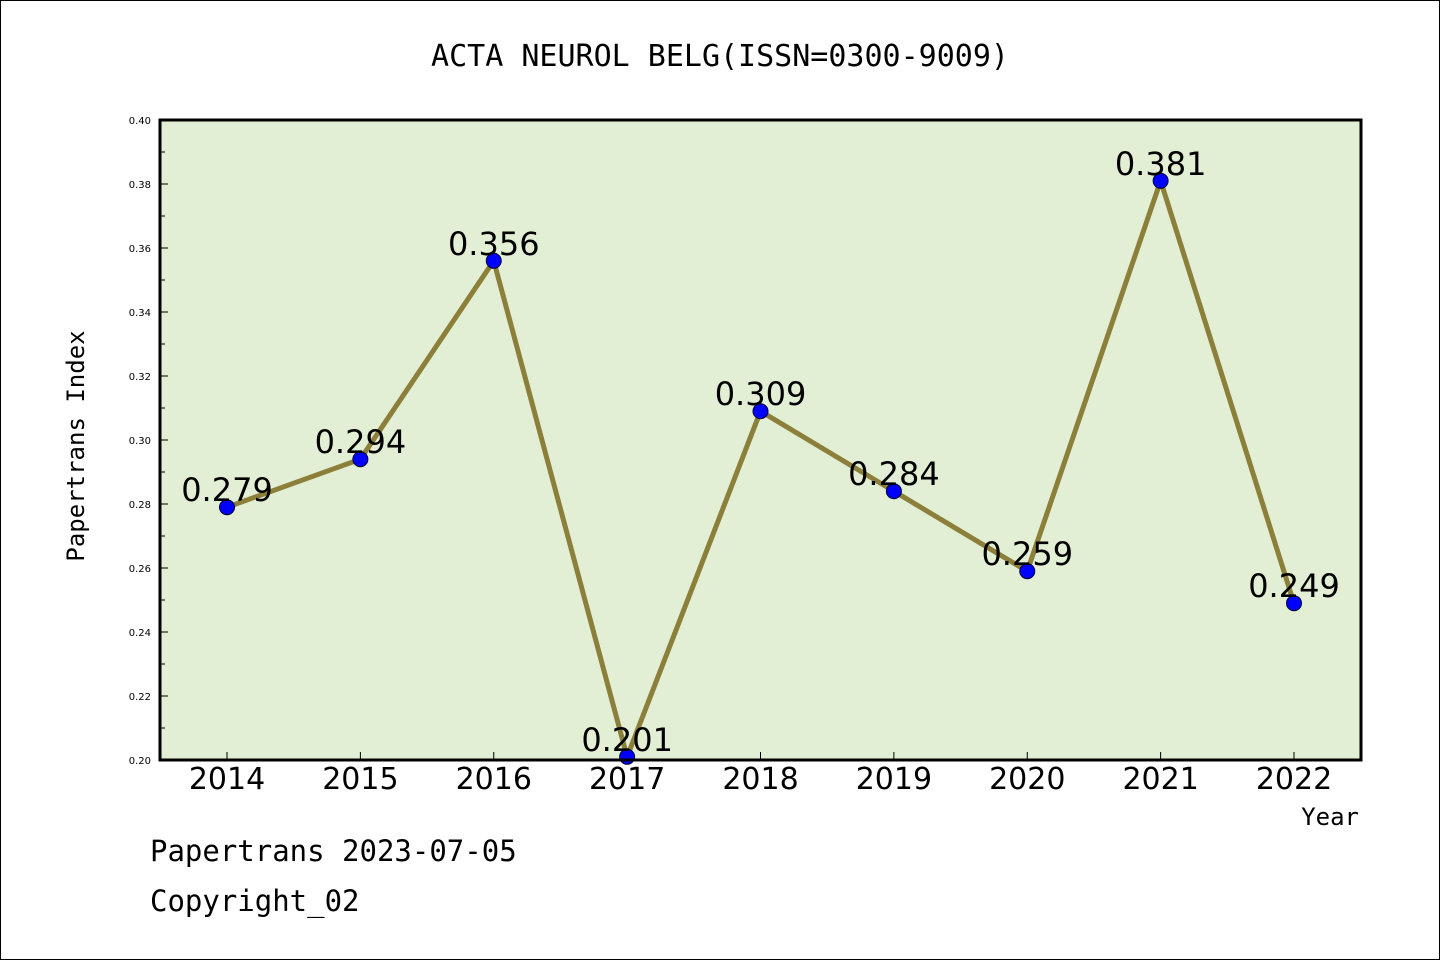 This screenshot has height=960, width=1440. What do you see at coordinates (140, 441) in the screenshot?
I see `y-tick-label: 0.30` at bounding box center [140, 441].